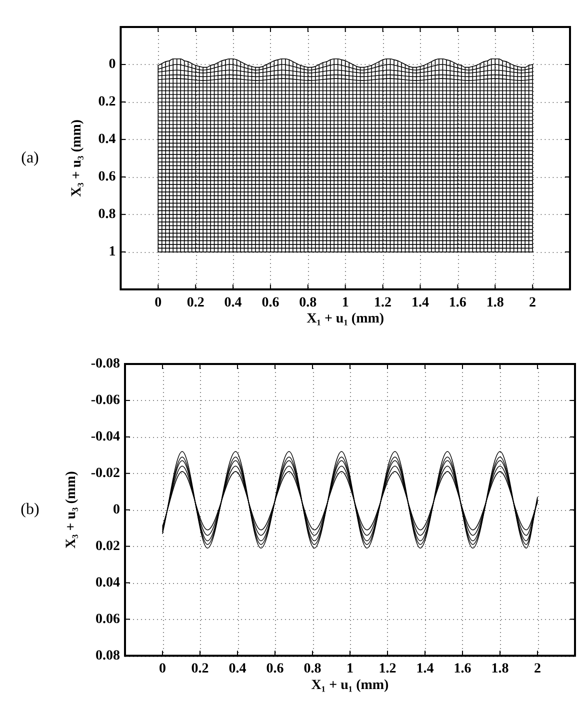  I want to click on y-tick-label: 0.02, so click(108, 546).